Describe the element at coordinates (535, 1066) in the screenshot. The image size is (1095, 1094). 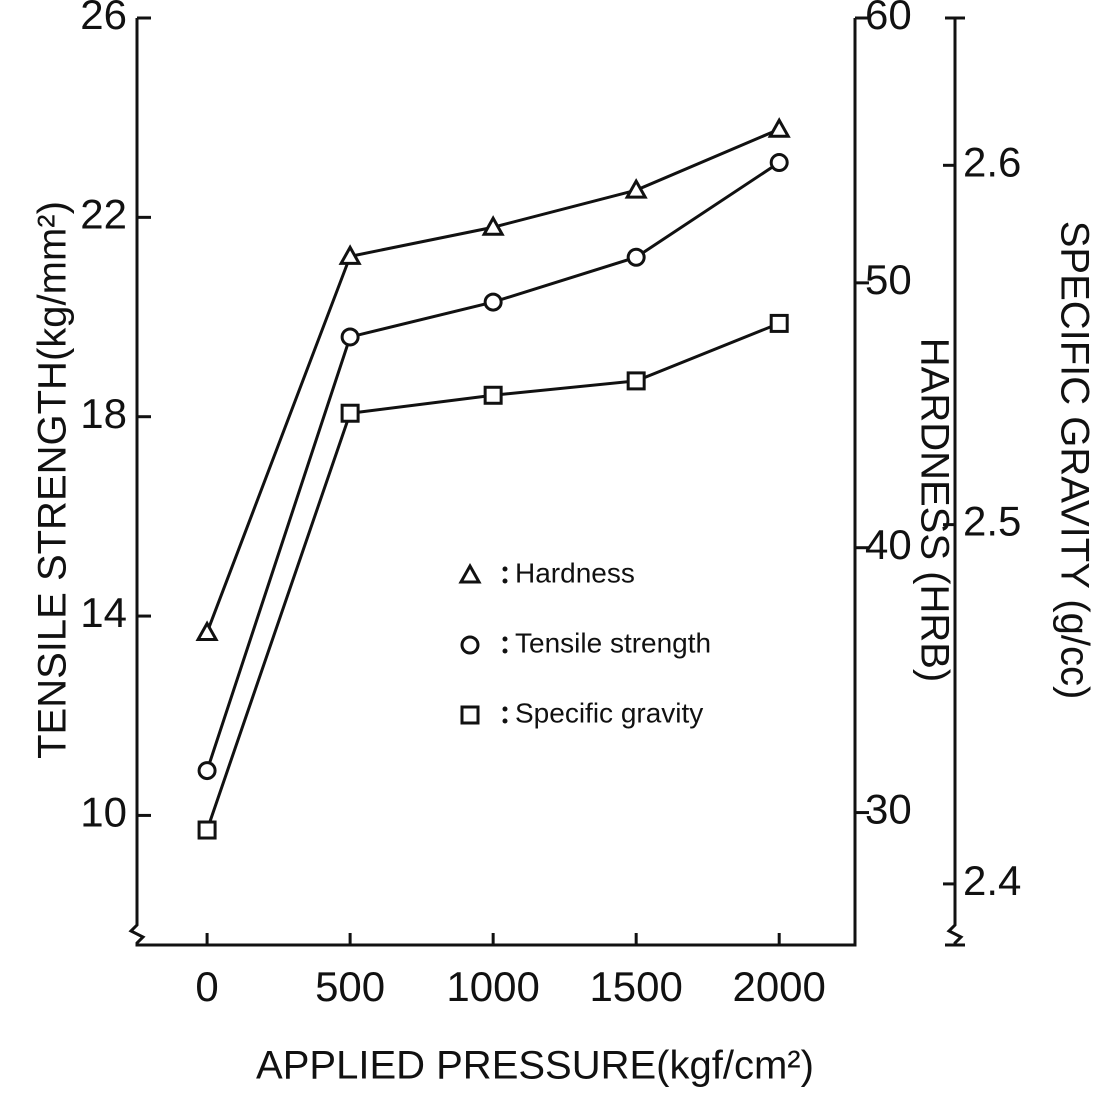
I see `x-axis-title: APPLIED PRESSURE(kgf/cm²)` at that location.